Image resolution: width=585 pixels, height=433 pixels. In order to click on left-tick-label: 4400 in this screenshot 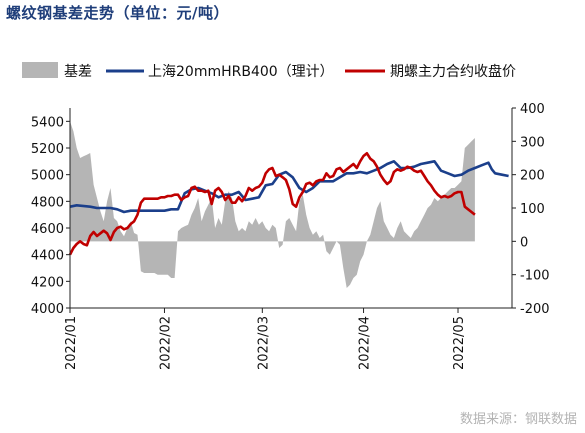, I will do `click(47, 256)`.